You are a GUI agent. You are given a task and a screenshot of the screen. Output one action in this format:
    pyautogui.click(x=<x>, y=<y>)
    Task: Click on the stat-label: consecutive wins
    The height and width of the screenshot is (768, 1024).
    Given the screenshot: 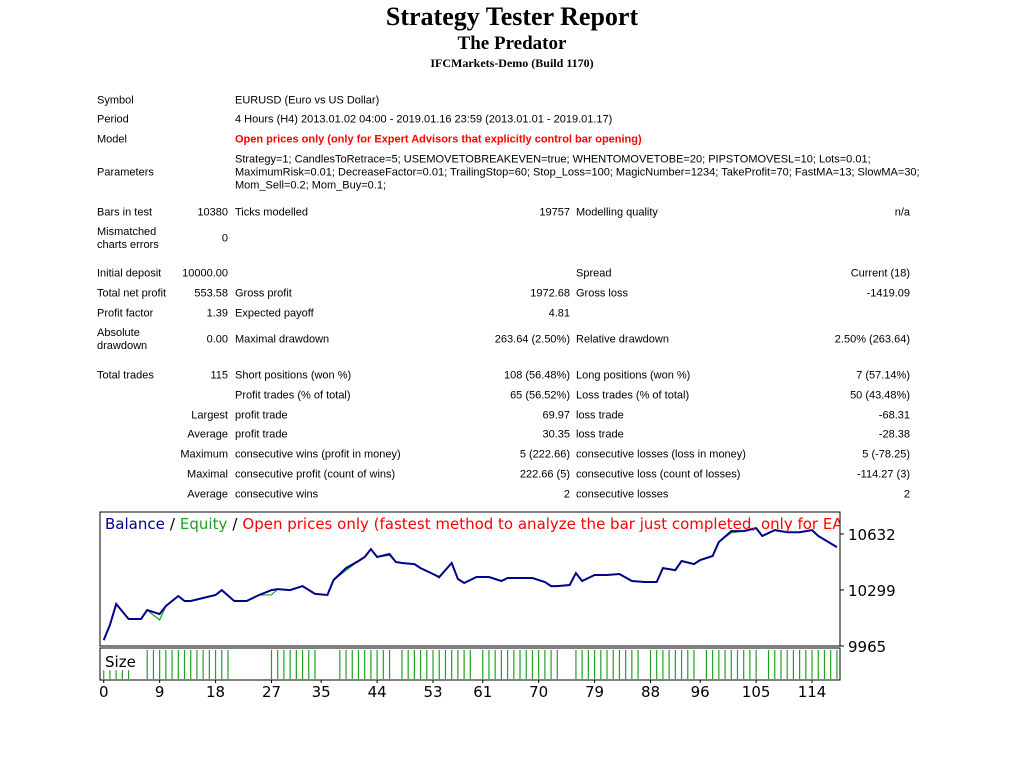 What is the action you would take?
    pyautogui.click(x=277, y=494)
    